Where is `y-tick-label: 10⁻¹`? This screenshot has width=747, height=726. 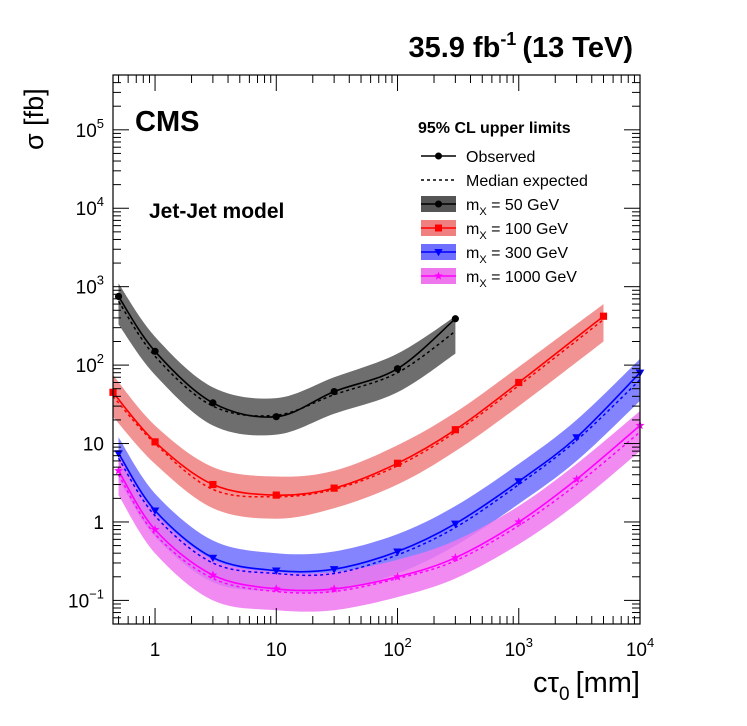
y-tick-label: 10⁻¹ is located at coordinates (86, 599).